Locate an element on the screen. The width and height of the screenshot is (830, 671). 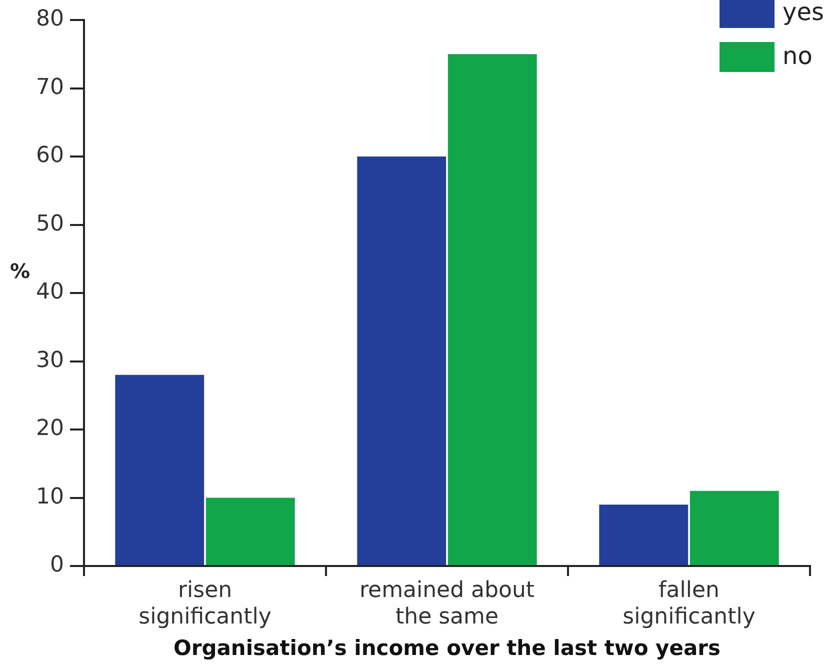
y-tick-label: 40 is located at coordinates (50, 292).